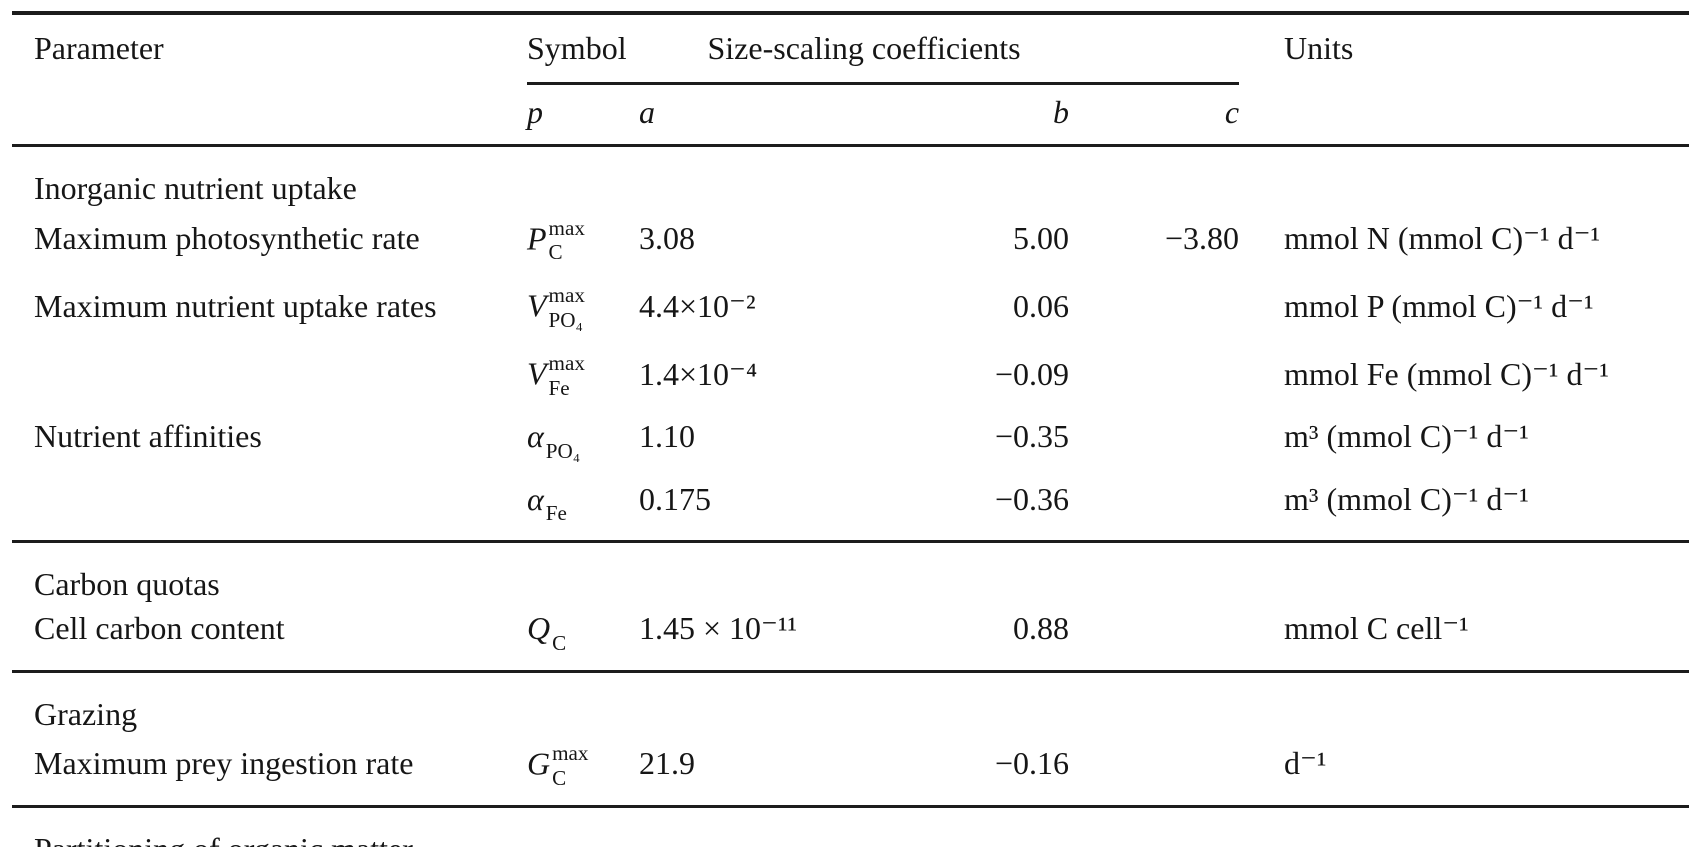  What do you see at coordinates (781, 508) in the screenshot?
I see `coeff-a-cell: 0.175` at bounding box center [781, 508].